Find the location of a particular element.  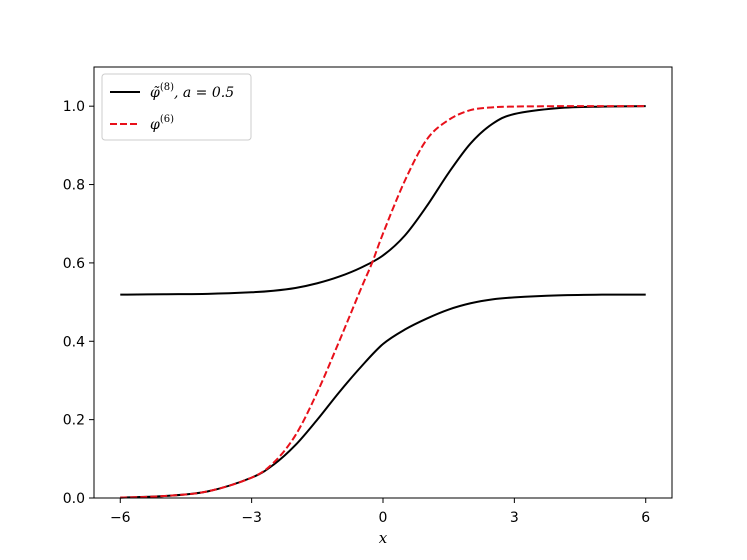

legend-box is located at coordinates (176, 107).